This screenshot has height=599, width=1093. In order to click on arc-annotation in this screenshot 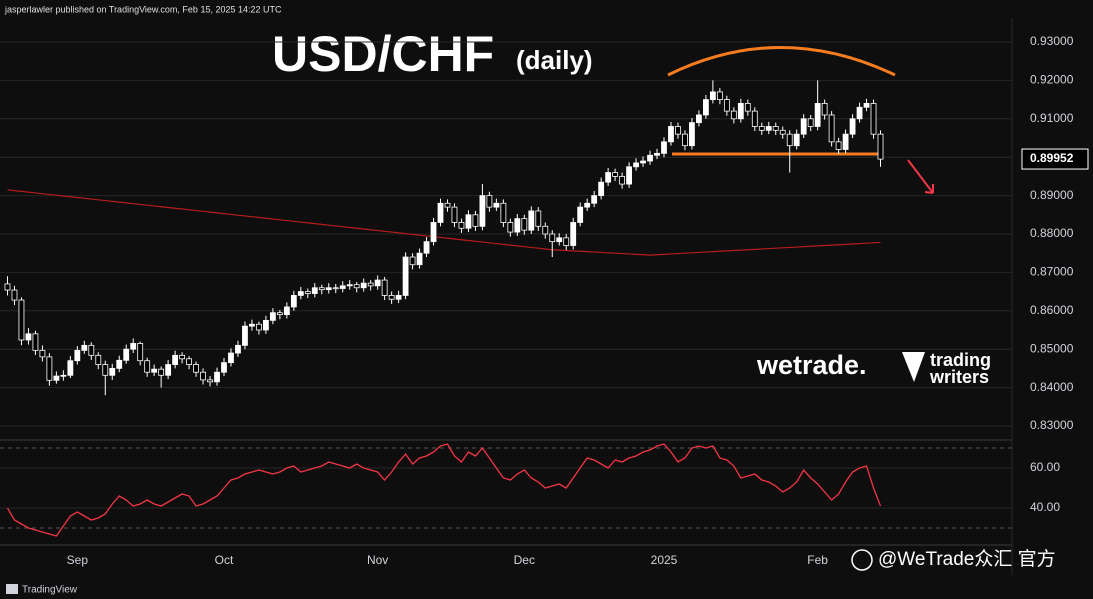, I will do `click(781, 61)`.